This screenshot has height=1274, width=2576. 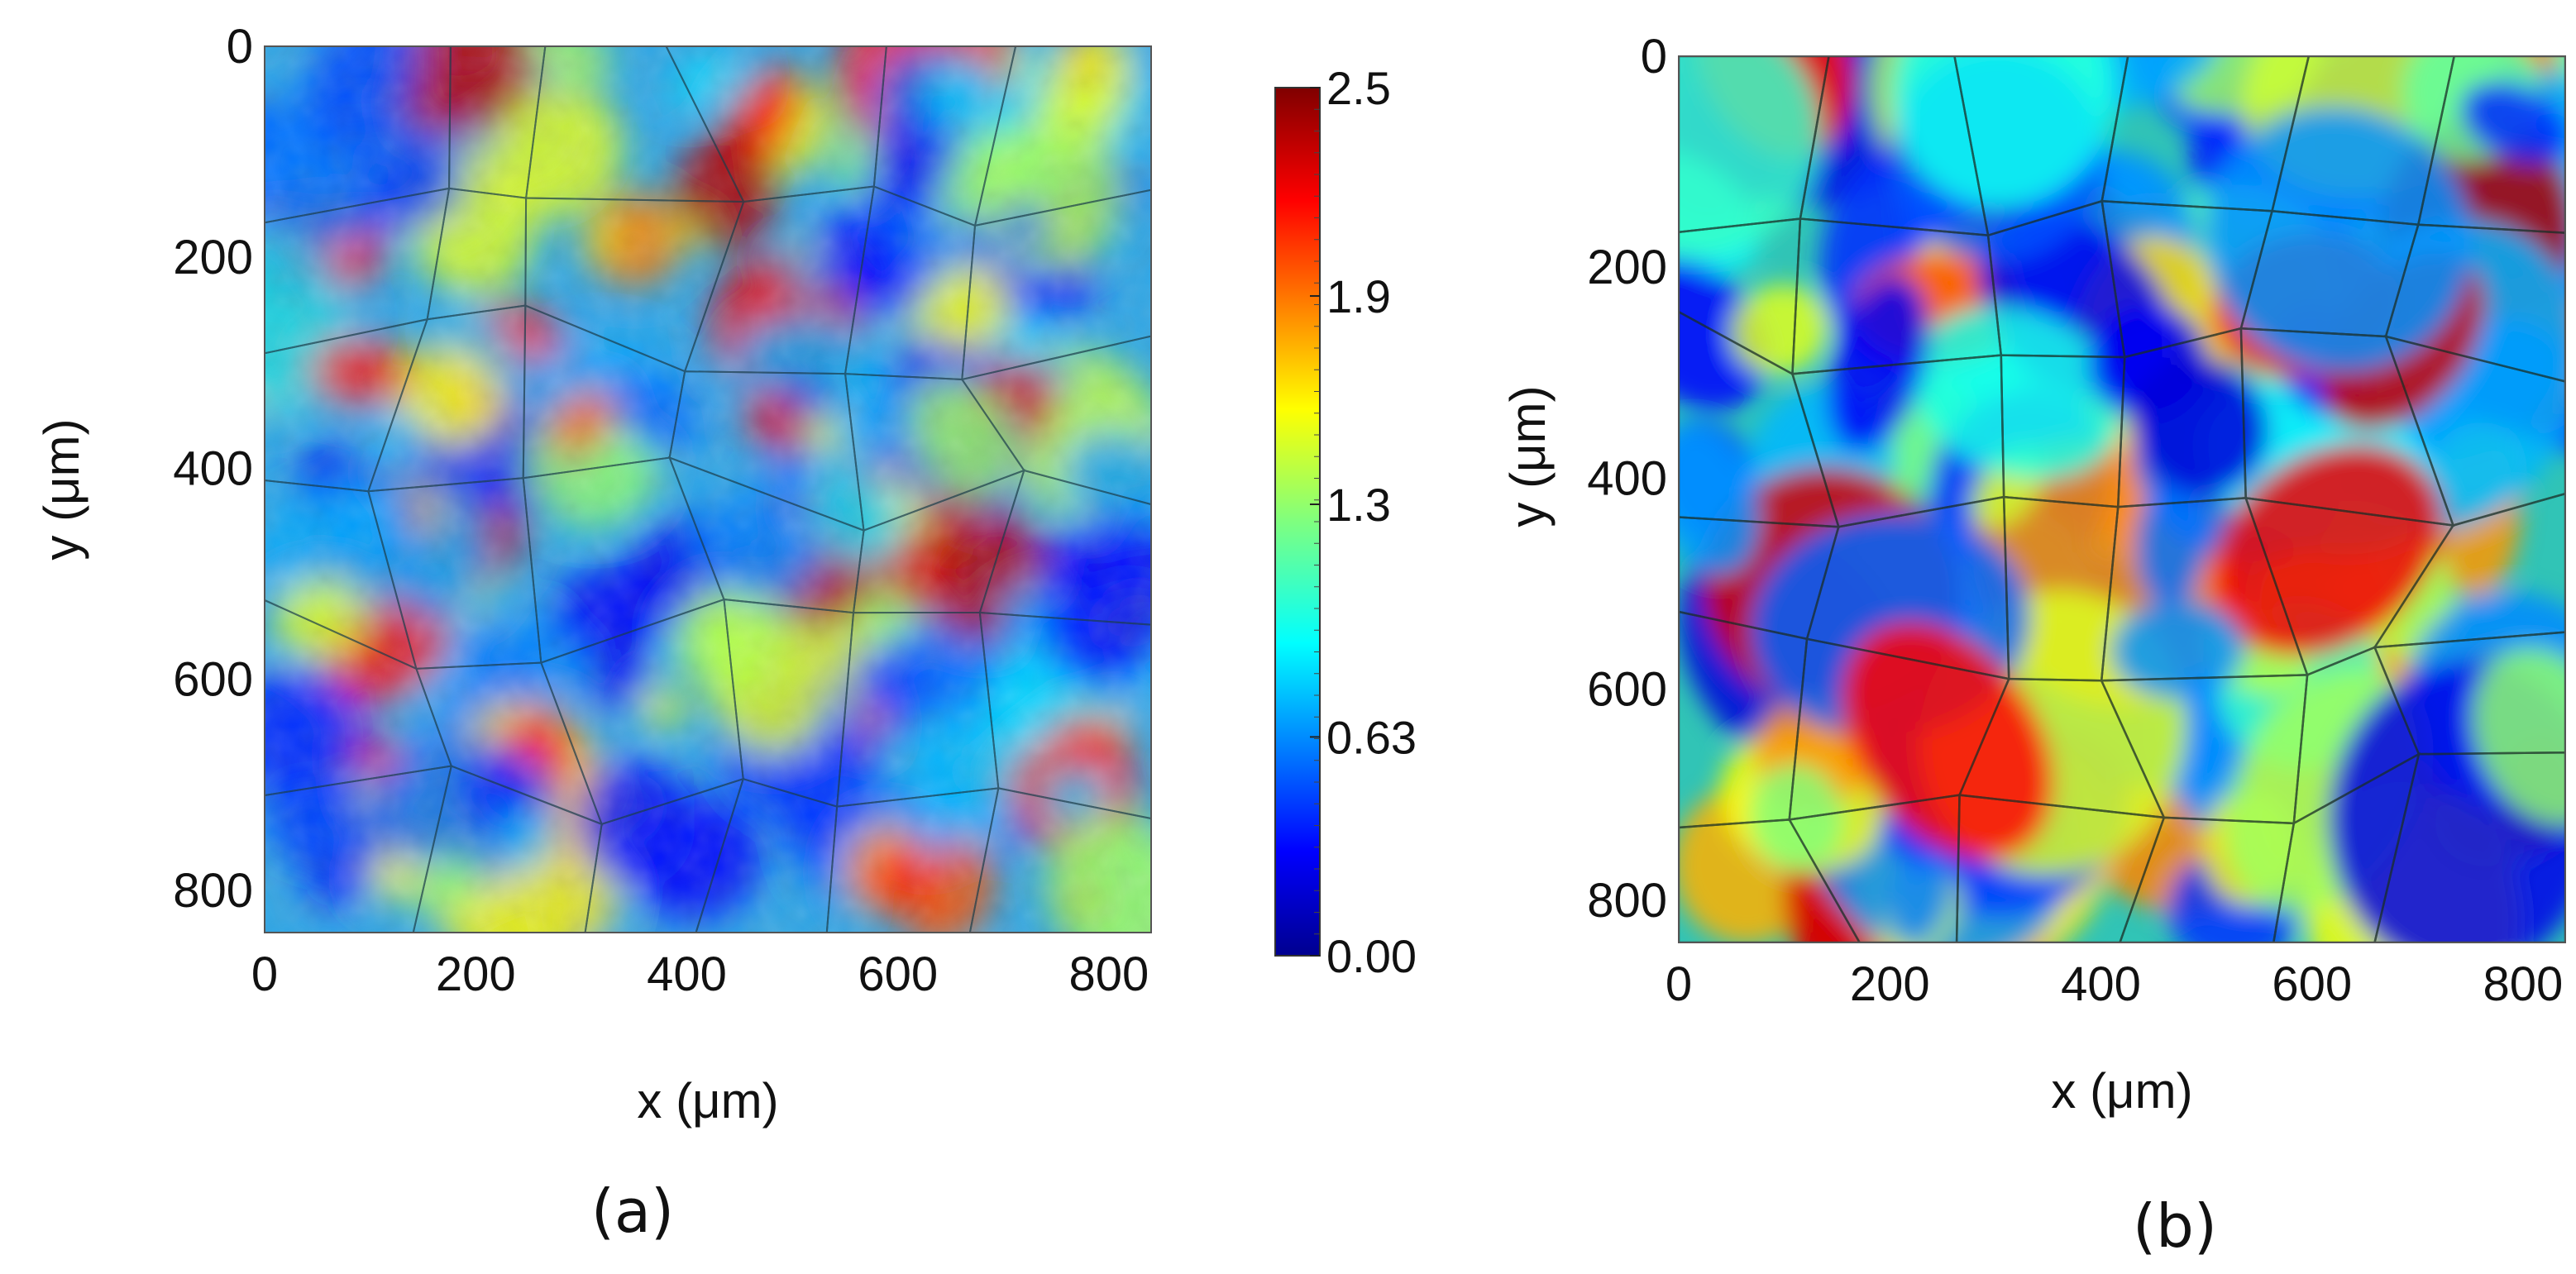 I want to click on panel-b-xlabel: x (μm), so click(x=2121, y=1091).